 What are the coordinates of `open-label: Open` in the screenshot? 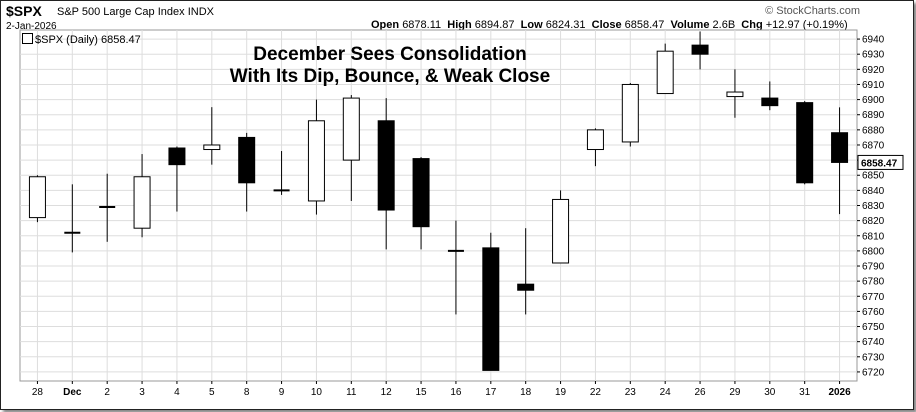 It's located at (385, 25).